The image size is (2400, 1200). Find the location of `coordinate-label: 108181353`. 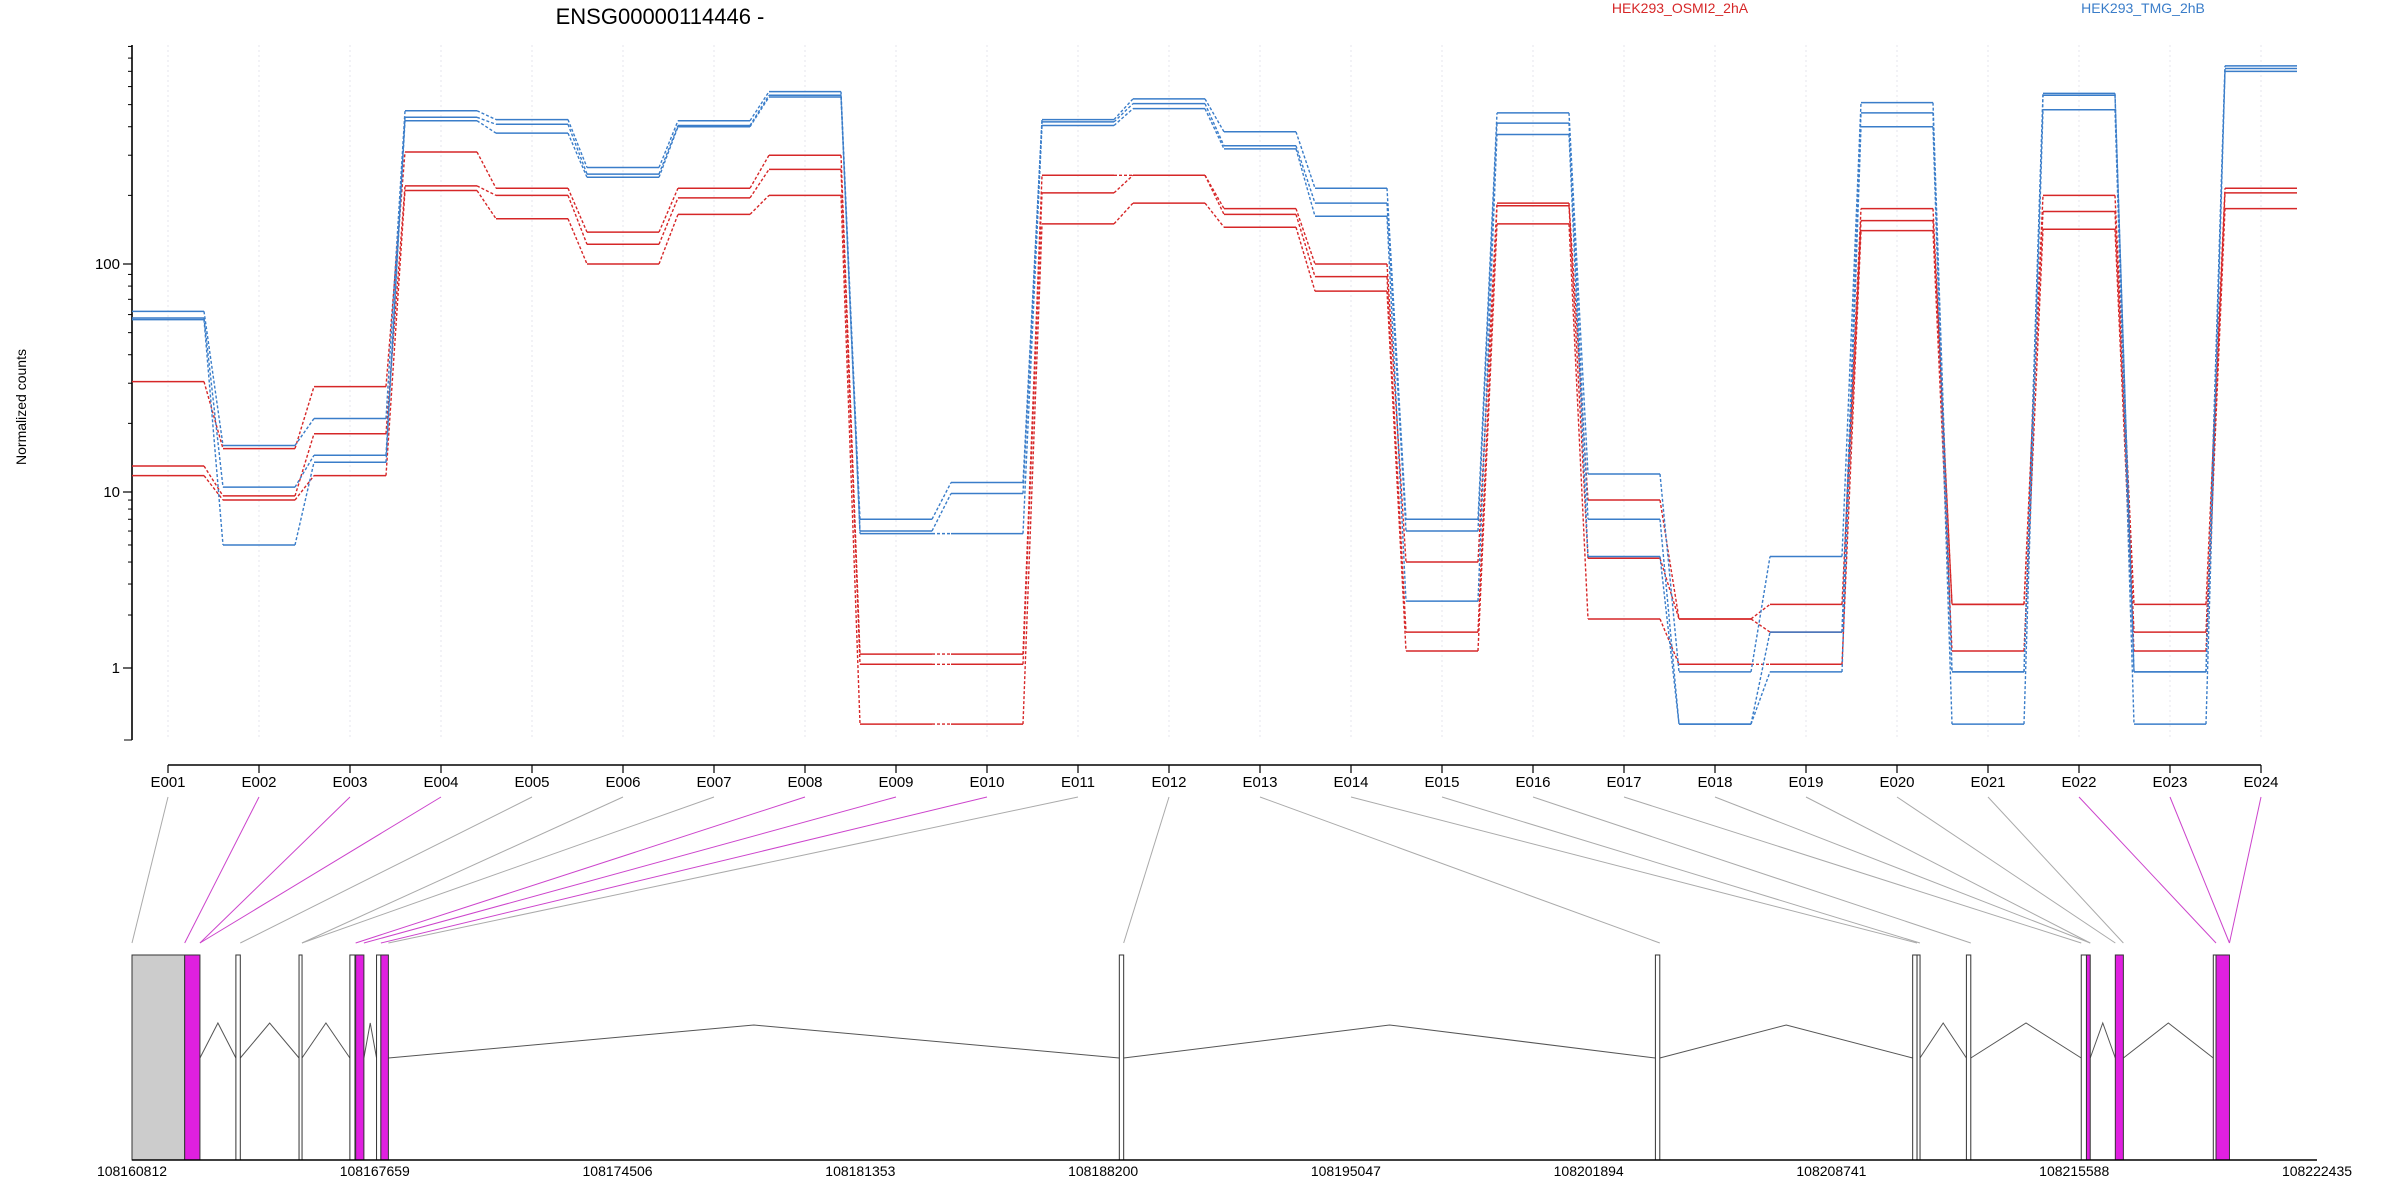

coordinate-label: 108181353 is located at coordinates (860, 1171).